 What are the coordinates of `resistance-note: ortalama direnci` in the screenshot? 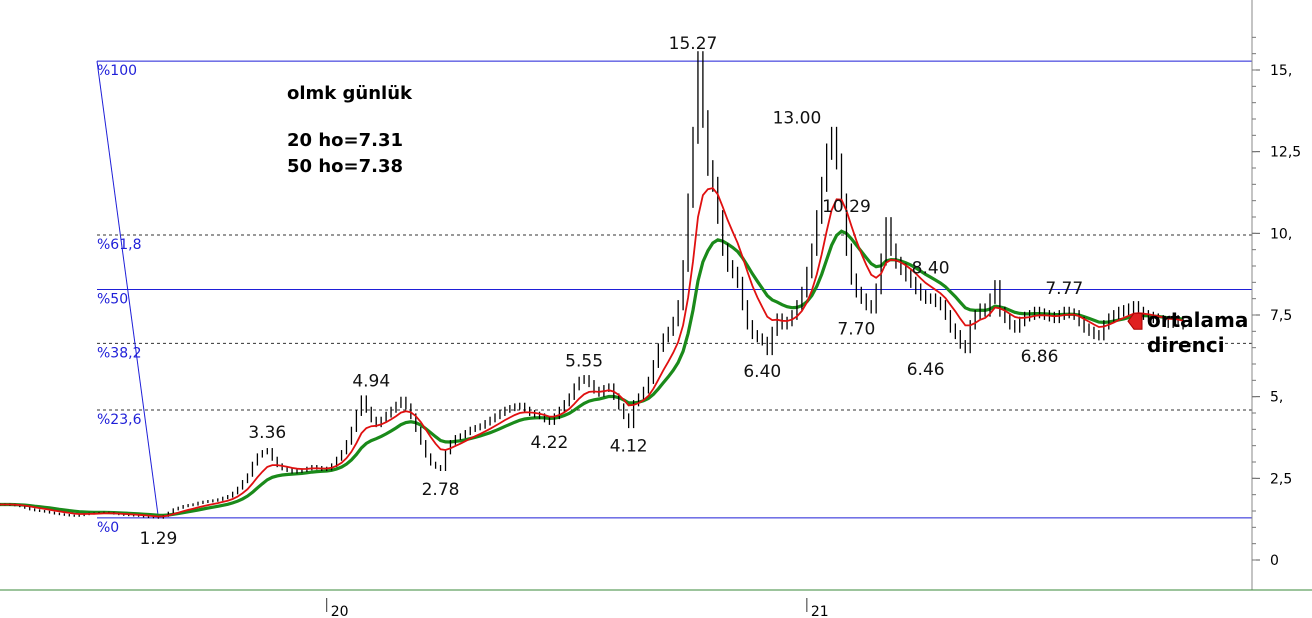 It's located at (1187, 332).